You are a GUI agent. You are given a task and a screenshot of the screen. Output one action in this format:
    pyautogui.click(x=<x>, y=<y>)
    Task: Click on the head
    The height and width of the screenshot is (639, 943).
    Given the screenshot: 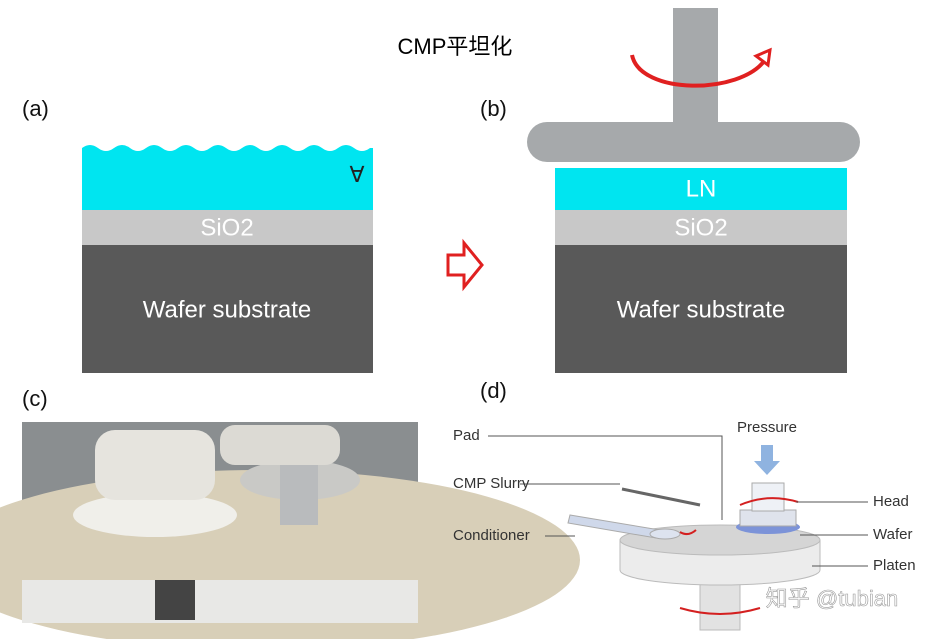 What is the action you would take?
    pyautogui.click(x=768, y=497)
    